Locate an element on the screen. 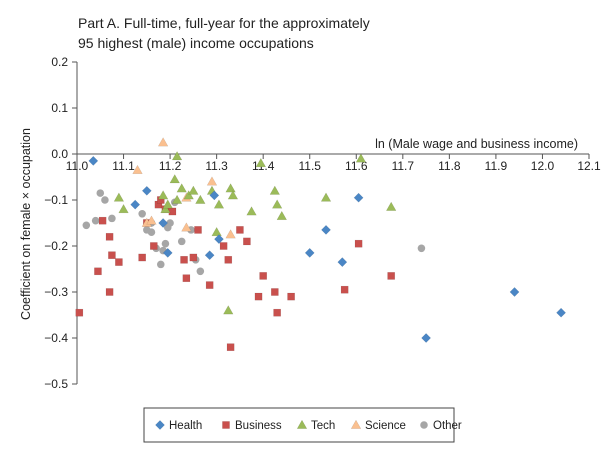  y-tick-label: 0.1 is located at coordinates (59, 108).